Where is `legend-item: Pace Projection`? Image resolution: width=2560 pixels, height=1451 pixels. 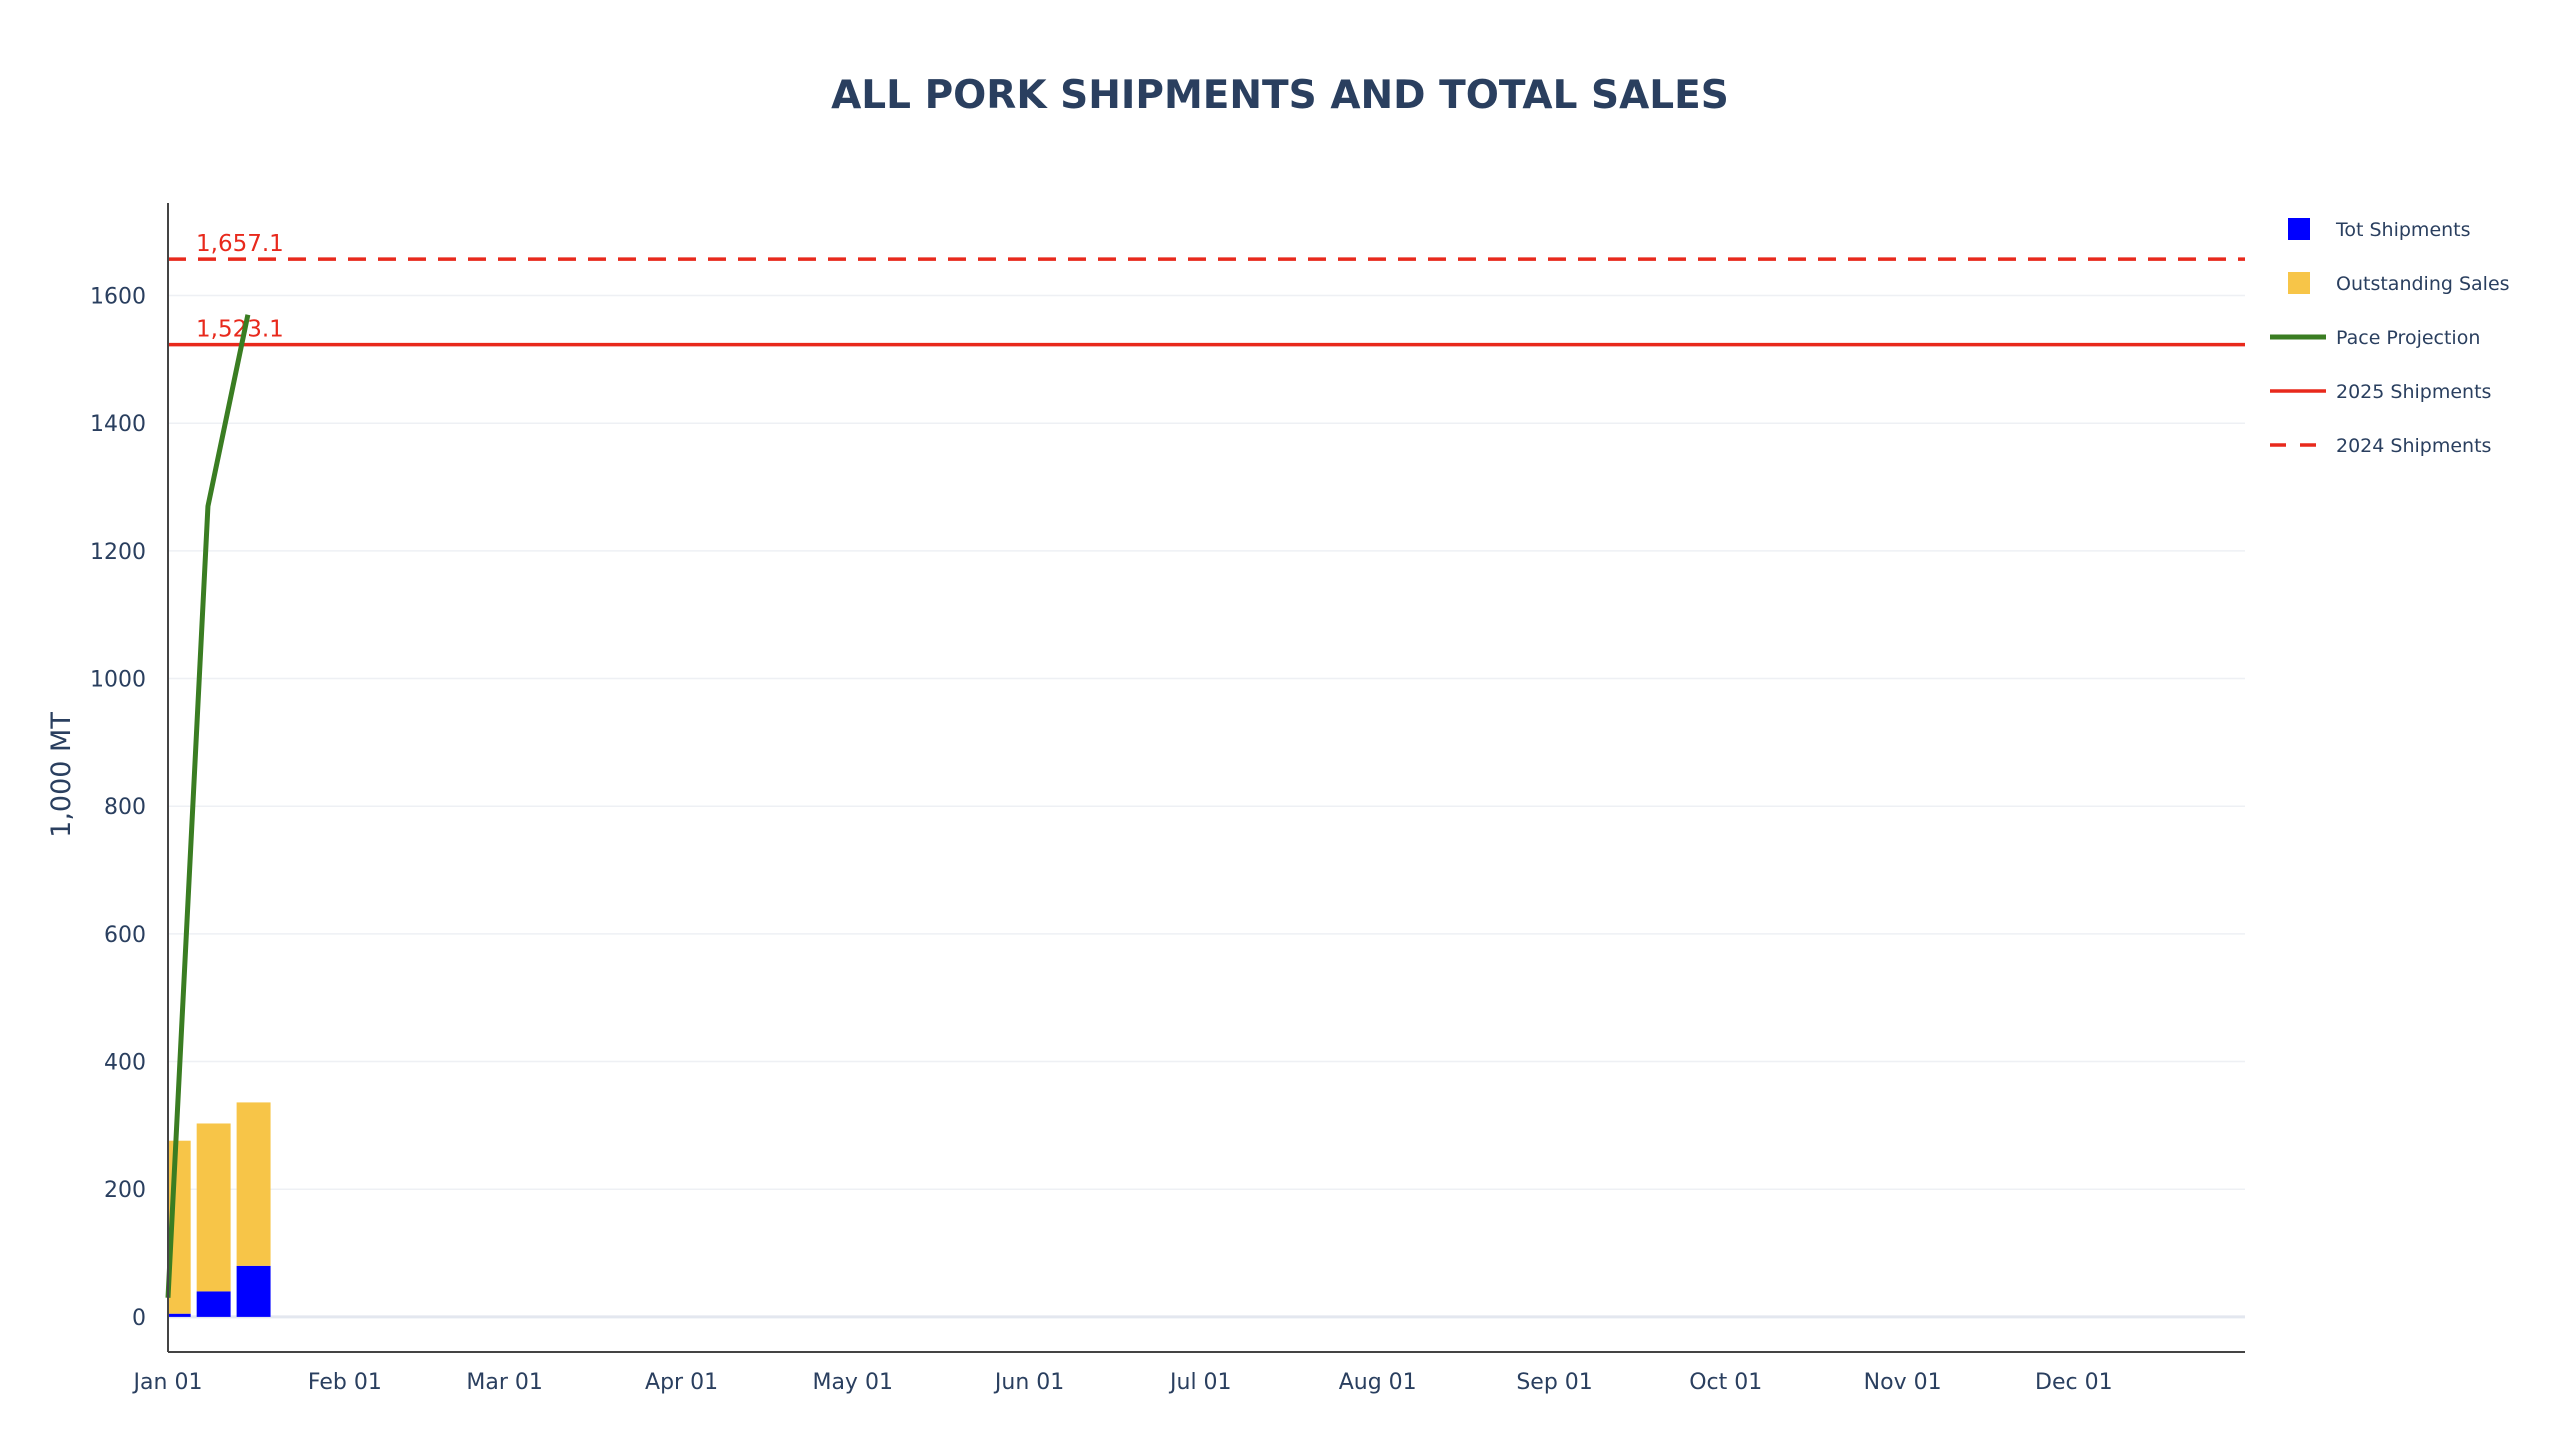
legend-item: Pace Projection is located at coordinates (2375, 338).